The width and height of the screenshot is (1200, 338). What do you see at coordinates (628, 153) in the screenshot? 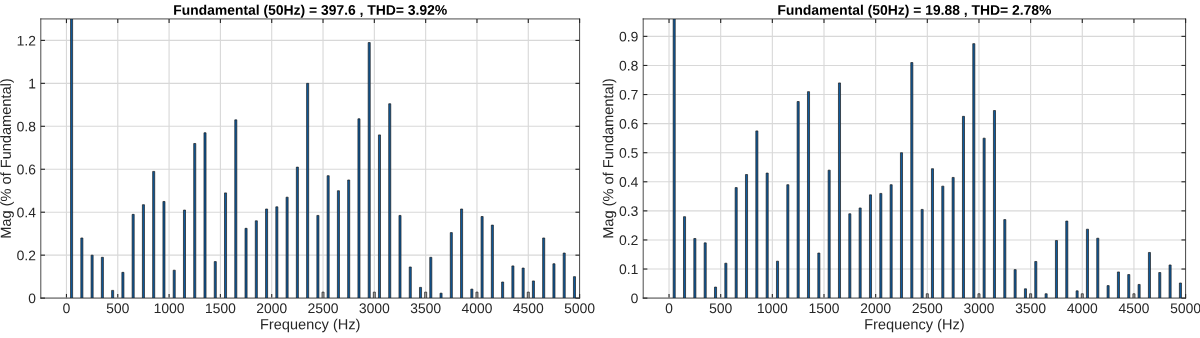
I see `y-tick-label: 0.5` at bounding box center [628, 153].